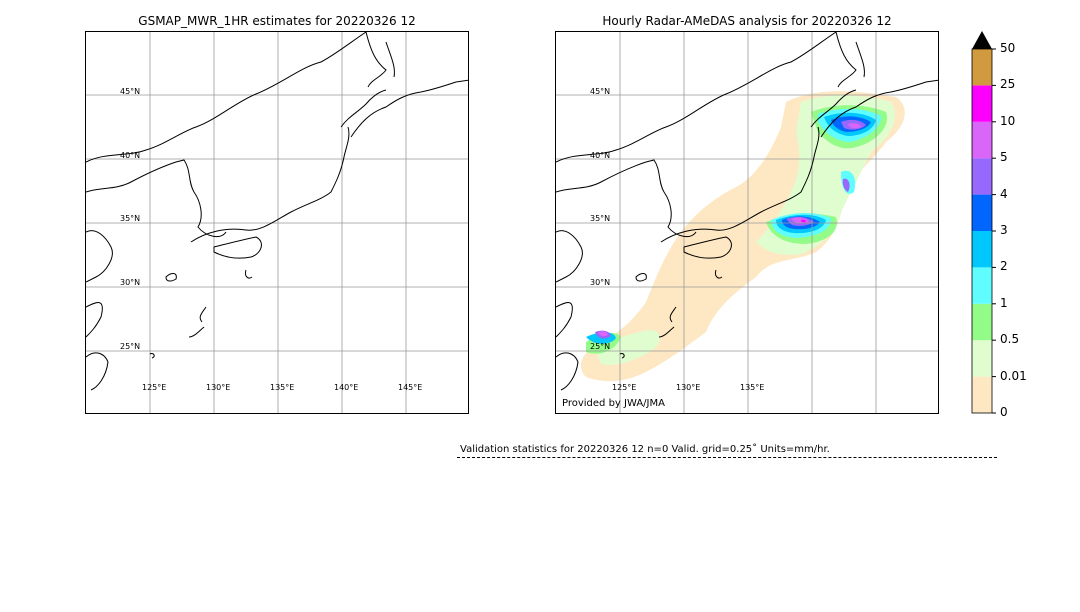  What do you see at coordinates (1008, 120) in the screenshot?
I see `colorbar-tick-label: 10` at bounding box center [1008, 120].